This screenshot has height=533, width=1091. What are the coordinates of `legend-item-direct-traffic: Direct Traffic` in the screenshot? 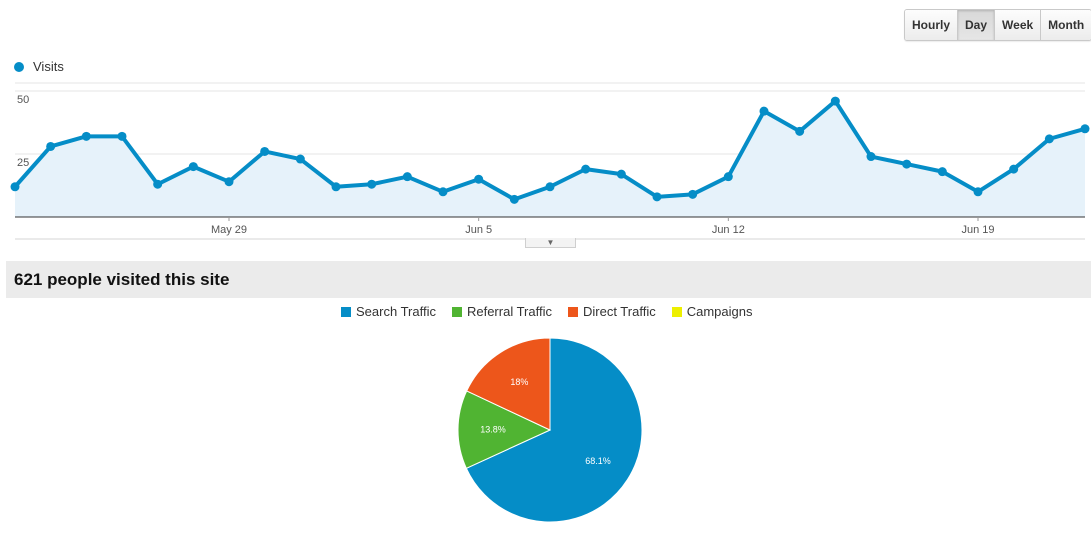 It's located at (611, 311).